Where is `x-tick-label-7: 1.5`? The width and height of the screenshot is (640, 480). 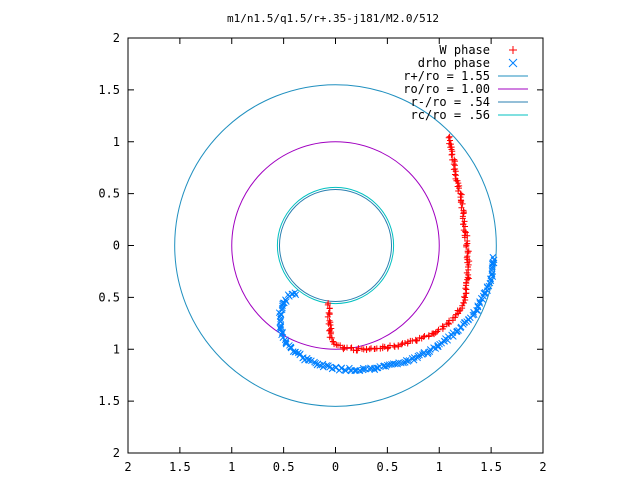 x-tick-label-7: 1.5 is located at coordinates (491, 467).